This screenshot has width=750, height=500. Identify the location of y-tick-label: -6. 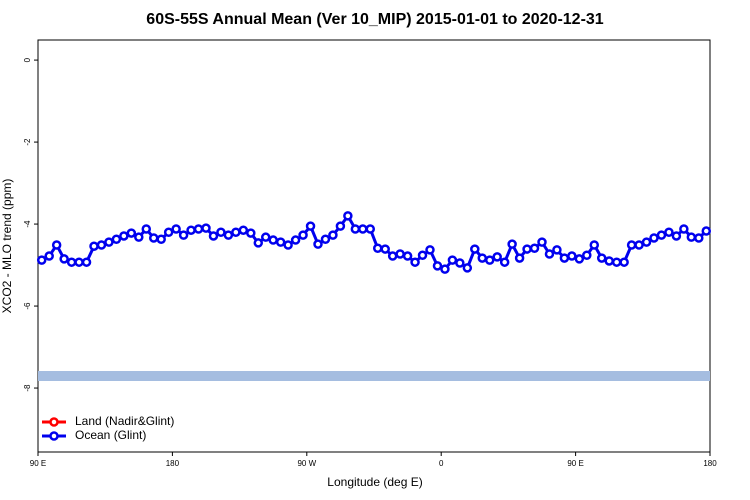
(27, 306).